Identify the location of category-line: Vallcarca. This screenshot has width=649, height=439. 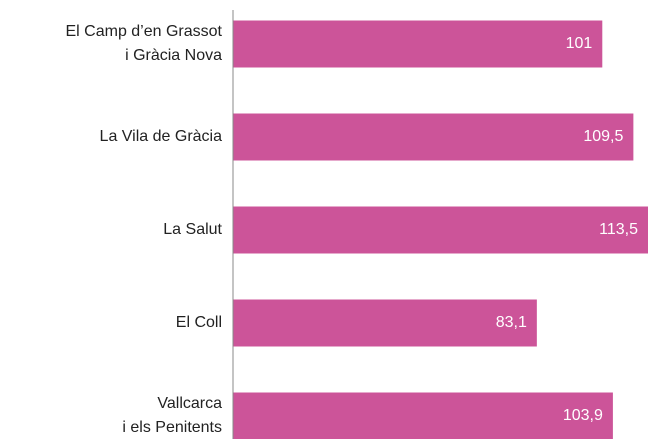
(189, 403).